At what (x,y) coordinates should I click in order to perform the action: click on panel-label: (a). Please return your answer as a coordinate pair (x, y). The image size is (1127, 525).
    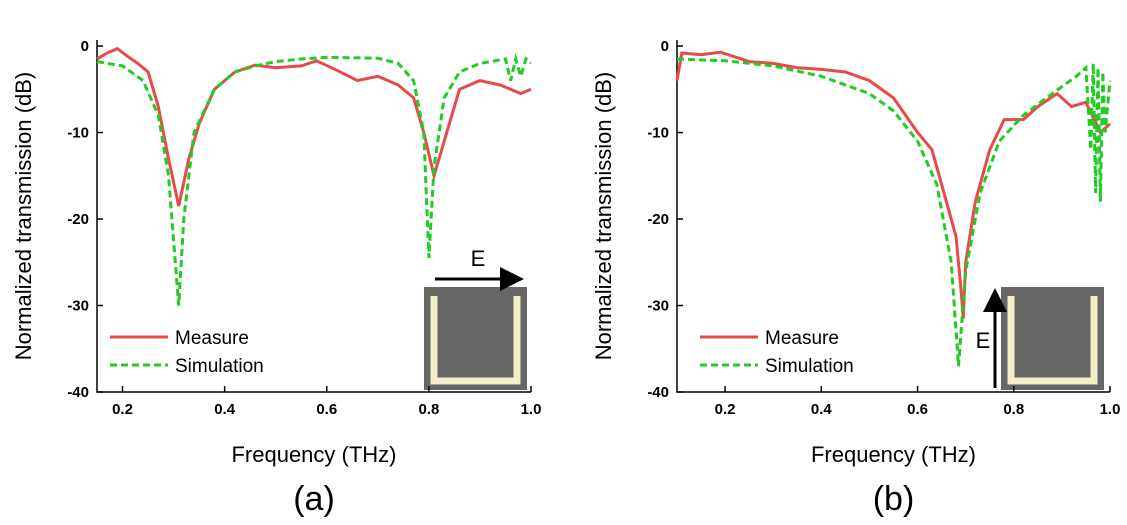
    Looking at the image, I should click on (314, 499).